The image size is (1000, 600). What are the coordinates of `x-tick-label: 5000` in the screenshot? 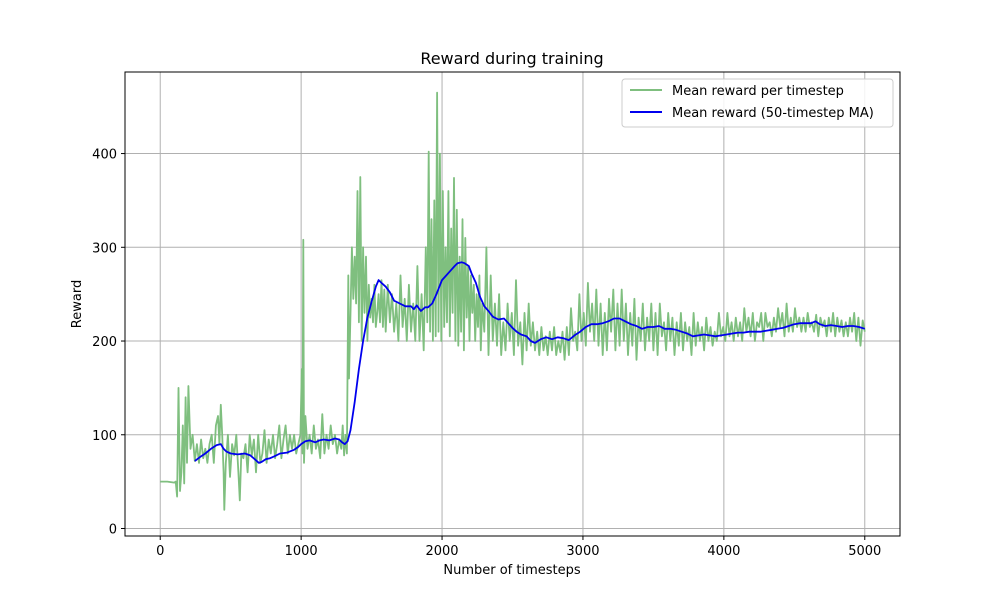 It's located at (864, 551).